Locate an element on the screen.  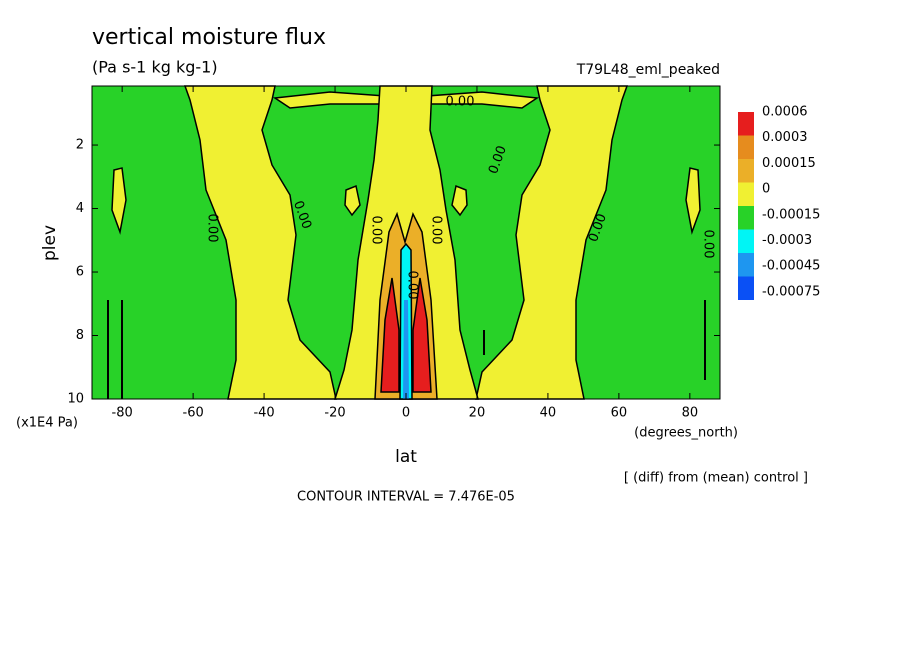
x-tick-label: 40 is located at coordinates (548, 413).